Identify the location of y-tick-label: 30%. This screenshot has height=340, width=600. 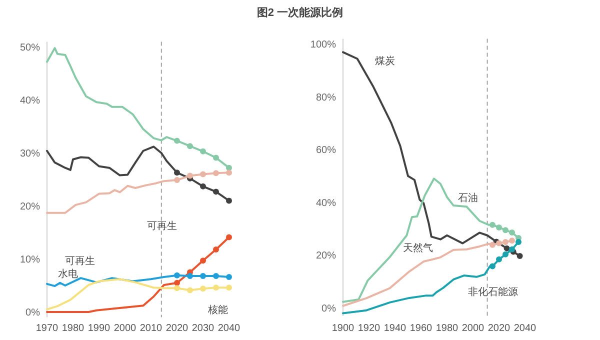
(30, 154).